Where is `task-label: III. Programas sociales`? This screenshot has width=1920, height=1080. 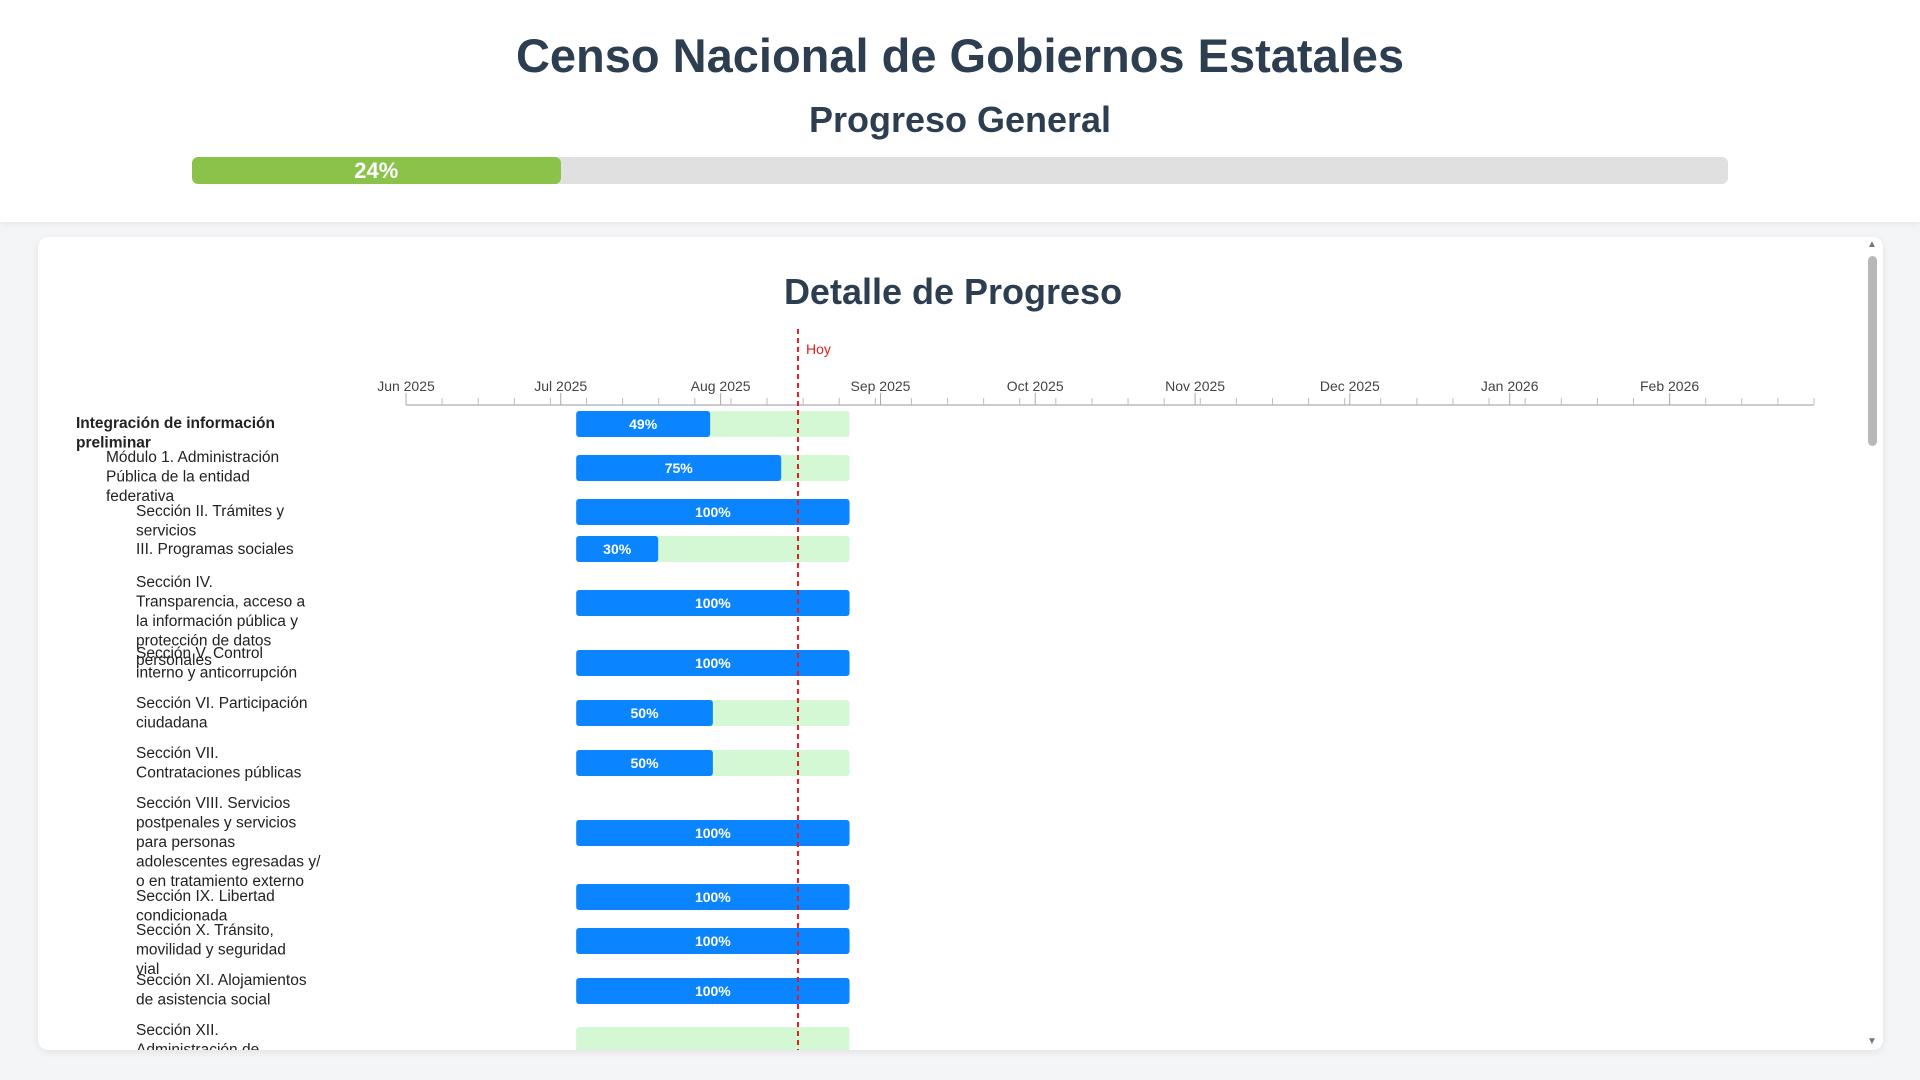
task-label: III. Programas sociales is located at coordinates (215, 549).